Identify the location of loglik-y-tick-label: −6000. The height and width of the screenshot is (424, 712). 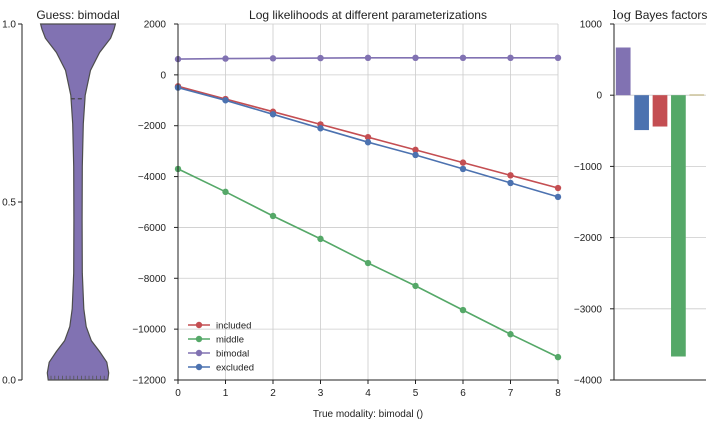
(152, 228).